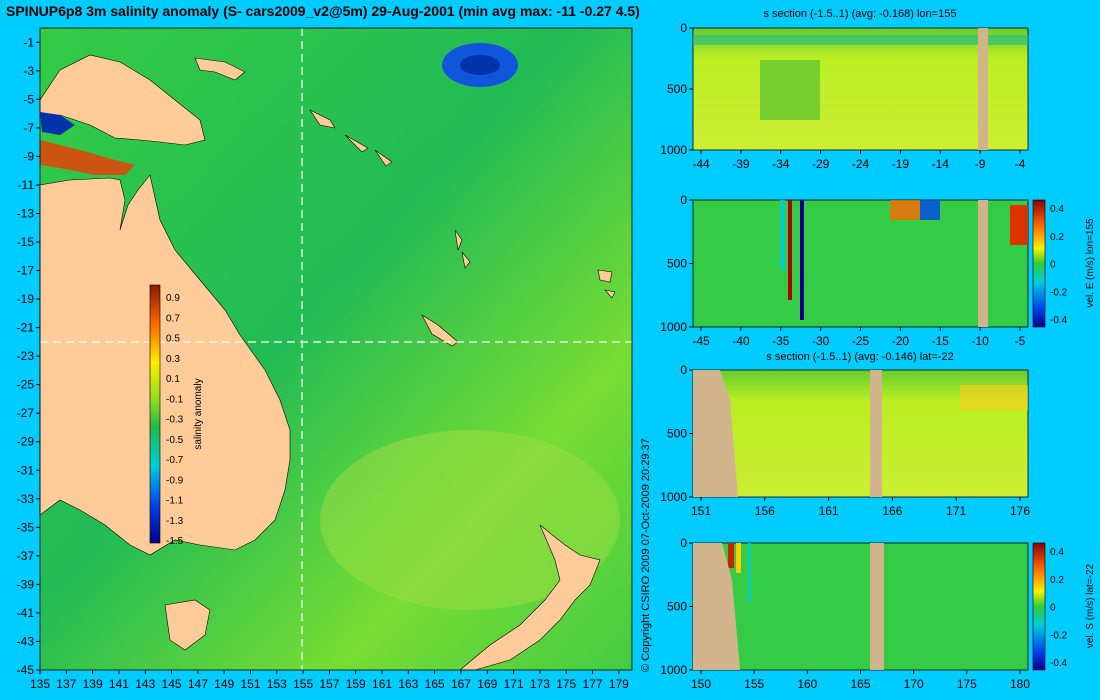 This screenshot has height=700, width=1100. Describe the element at coordinates (715, 433) in the screenshot. I see `s-section-lat22-slope` at that location.